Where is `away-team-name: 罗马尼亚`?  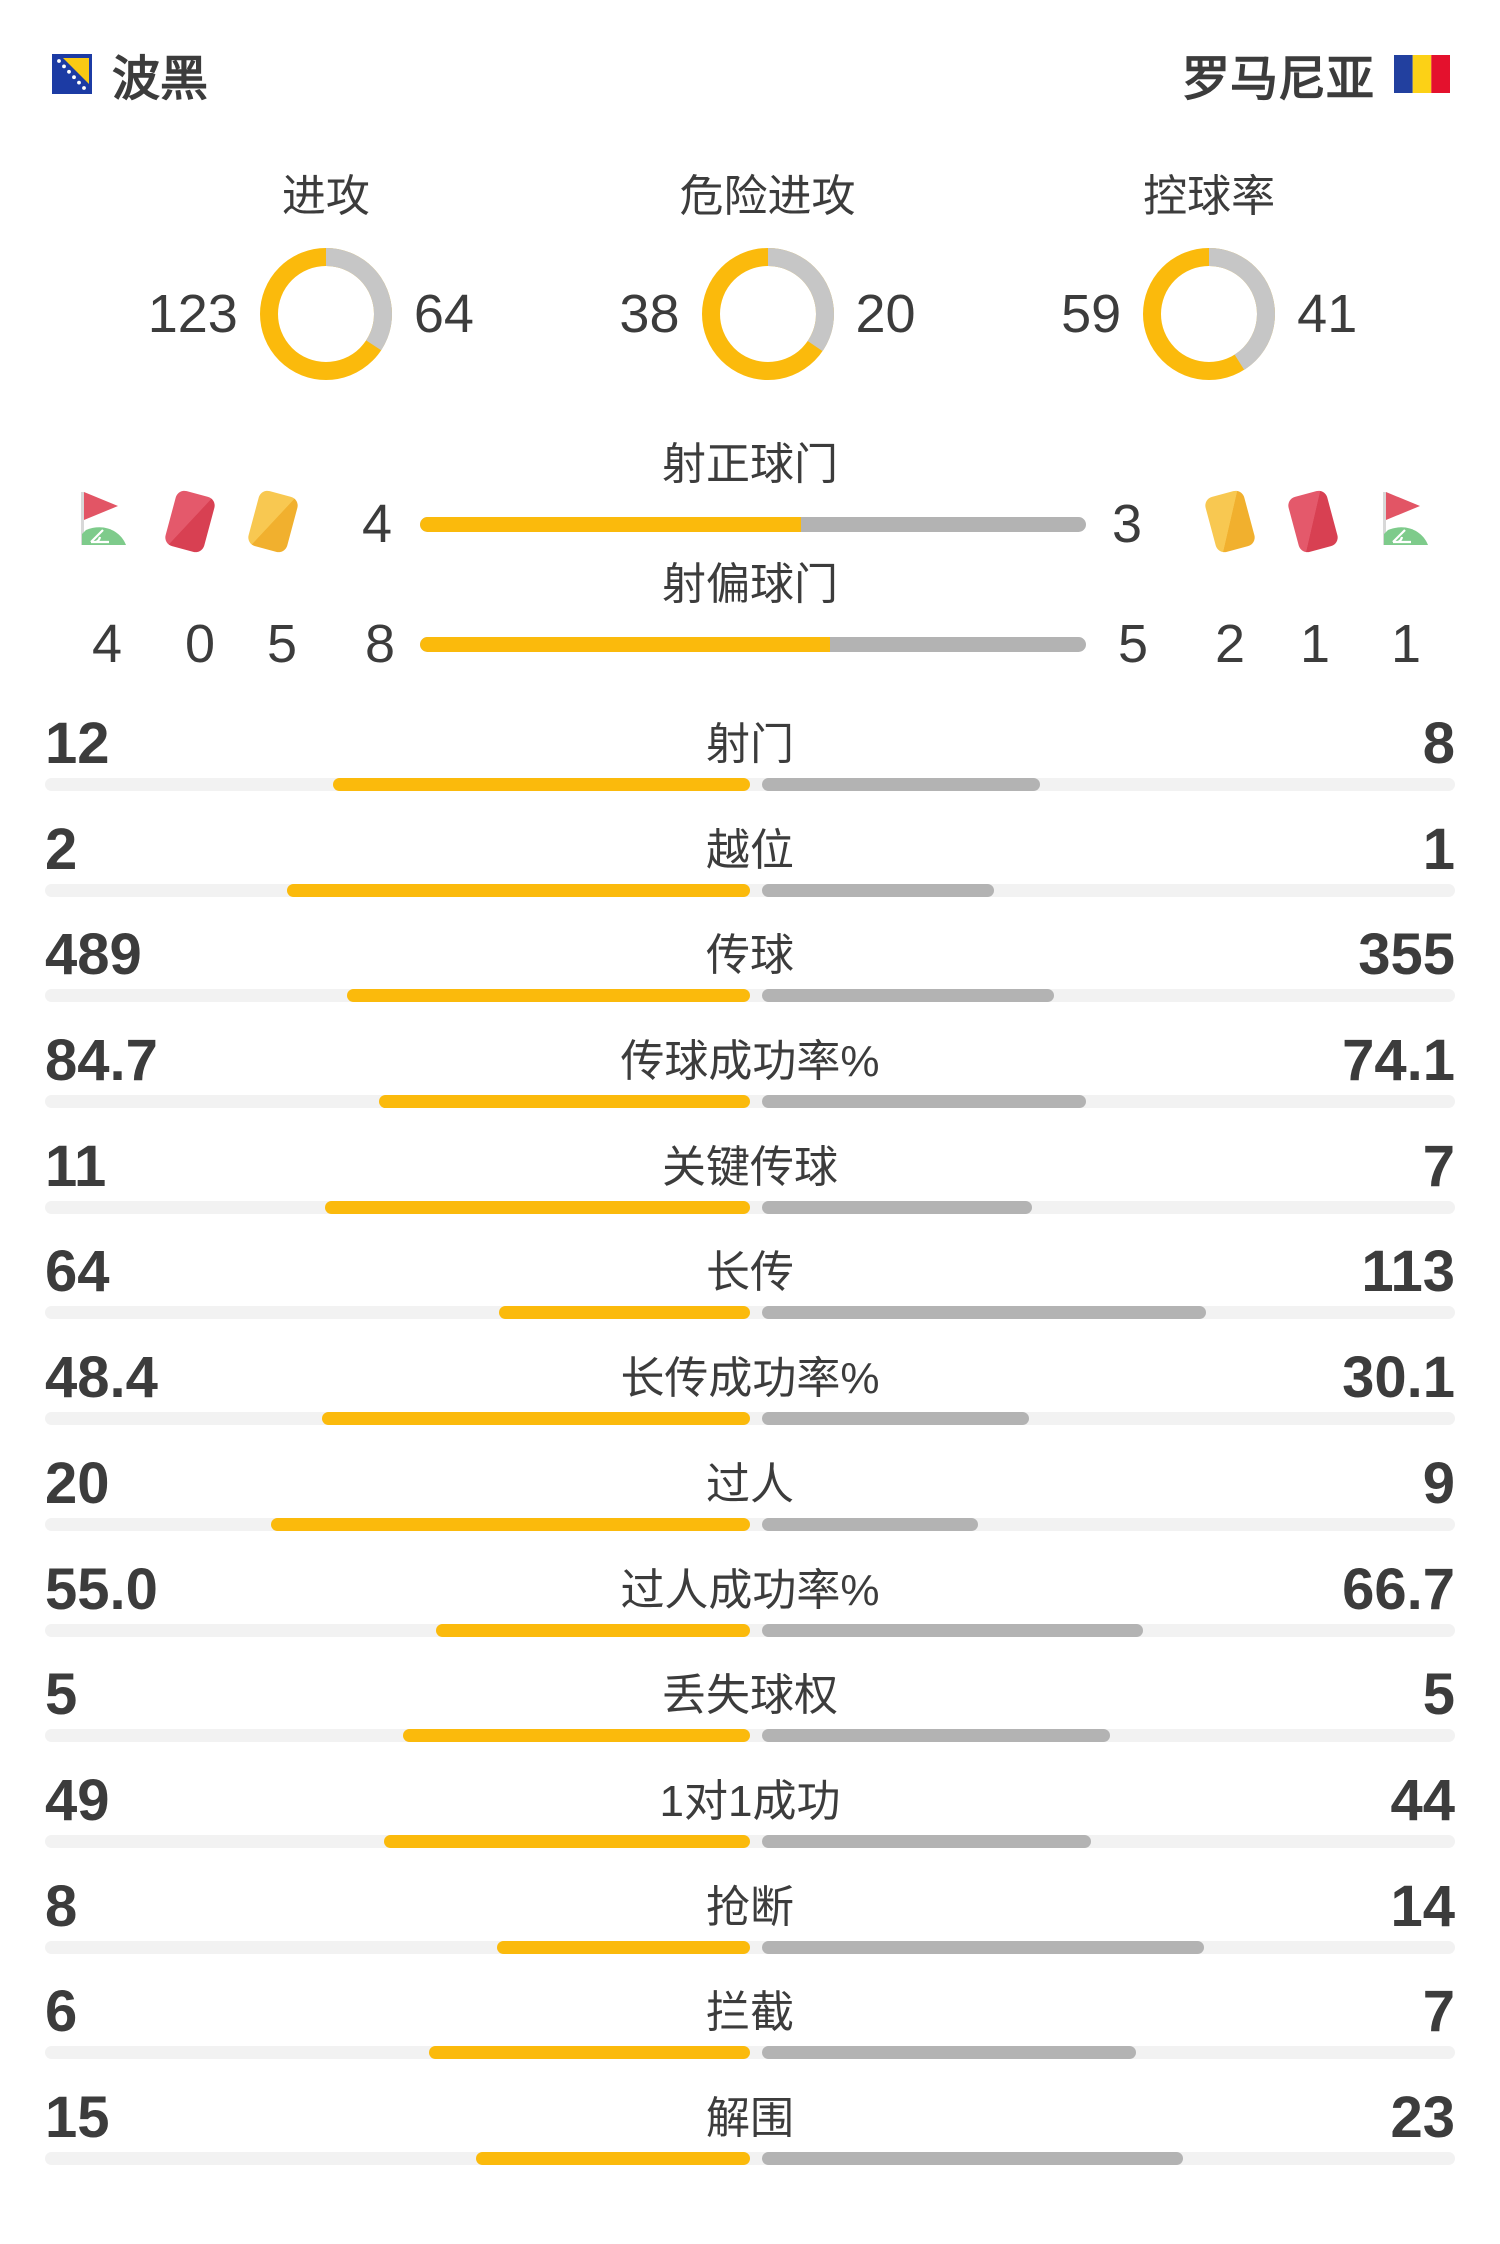 away-team-name: 罗马尼亚 is located at coordinates (1277, 79).